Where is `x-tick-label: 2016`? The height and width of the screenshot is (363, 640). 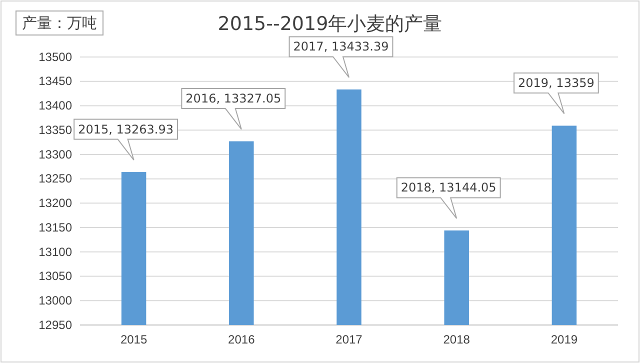 x-tick-label: 2016 is located at coordinates (242, 339).